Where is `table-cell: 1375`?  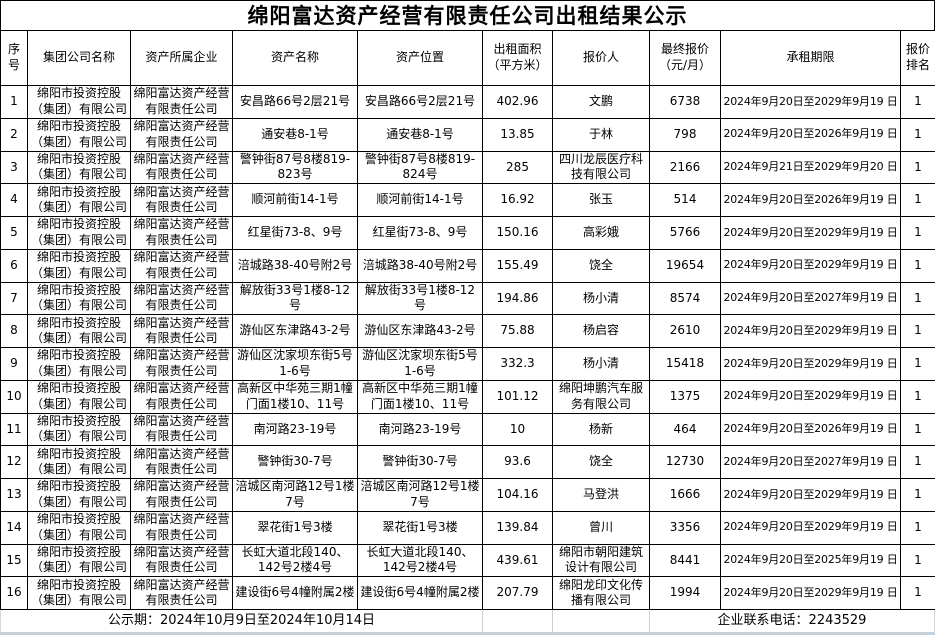 table-cell: 1375 is located at coordinates (685, 396).